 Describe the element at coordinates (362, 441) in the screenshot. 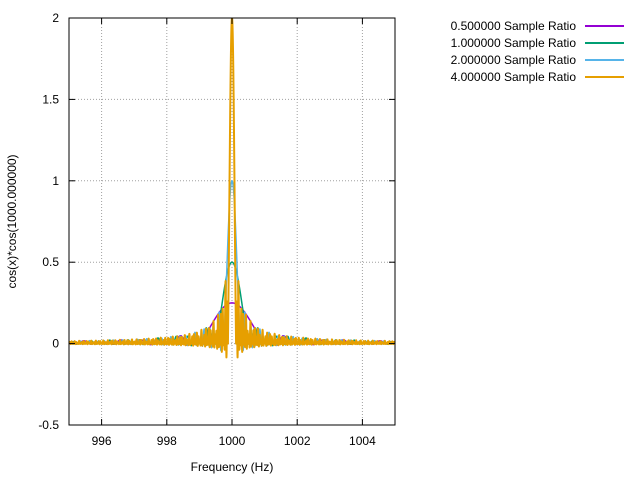

I see `x-tick-label: 1004` at that location.